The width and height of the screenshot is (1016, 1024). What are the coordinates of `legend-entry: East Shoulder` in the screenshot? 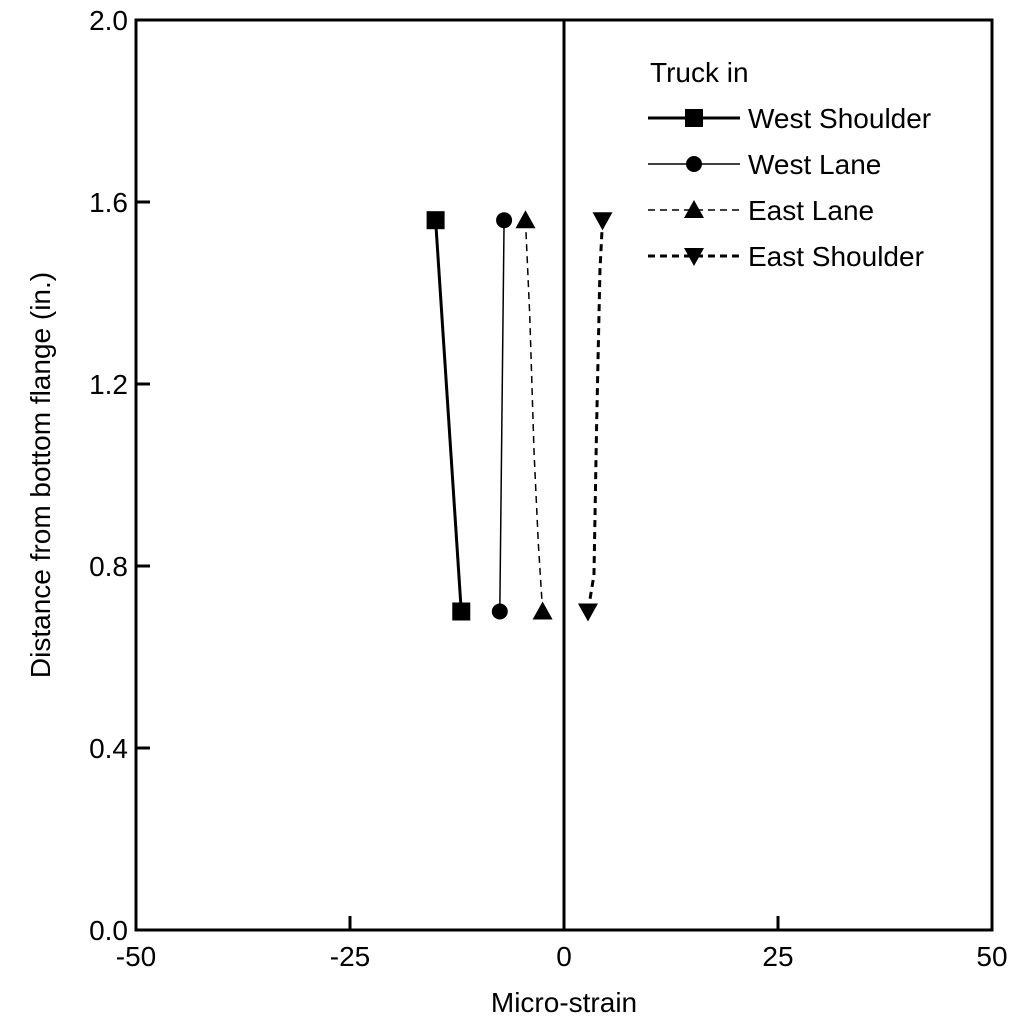 It's located at (786, 256).